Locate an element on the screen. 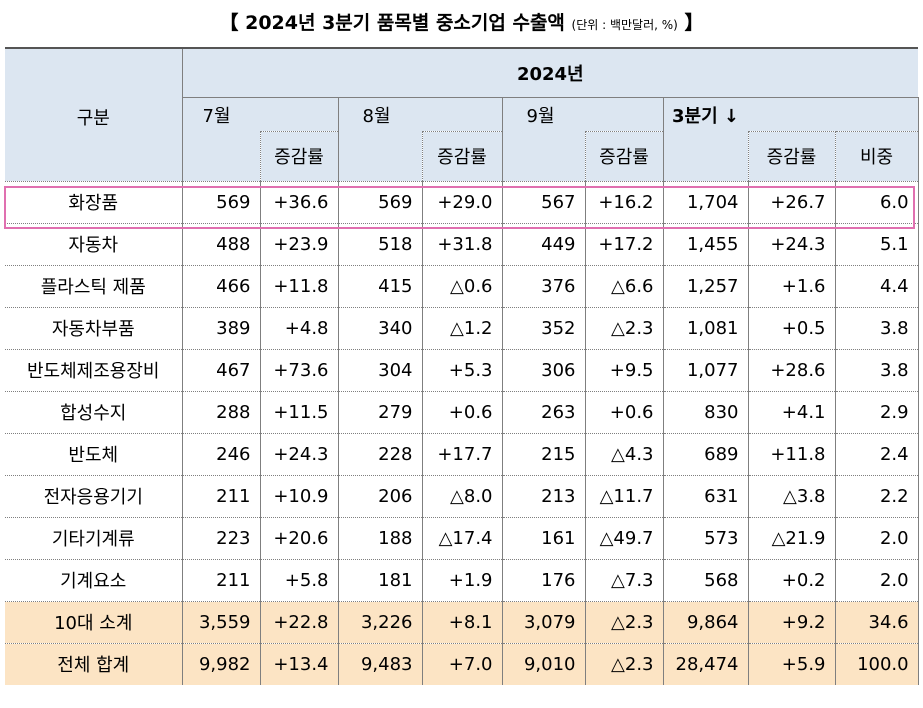 This screenshot has height=708, width=923. cell-aug: 569 is located at coordinates (380, 201).